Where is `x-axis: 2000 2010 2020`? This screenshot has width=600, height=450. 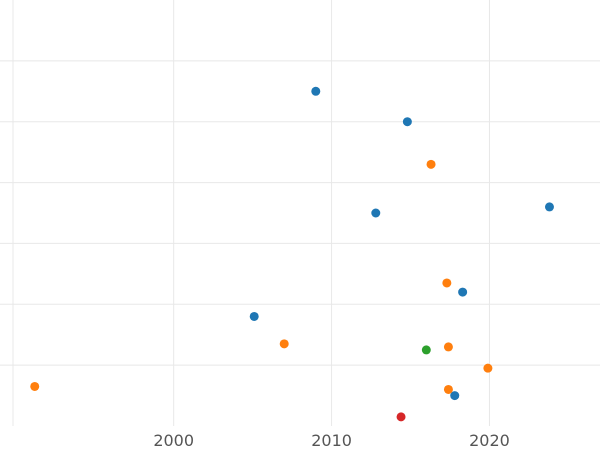 x-axis: 2000 2010 2020 is located at coordinates (331, 440).